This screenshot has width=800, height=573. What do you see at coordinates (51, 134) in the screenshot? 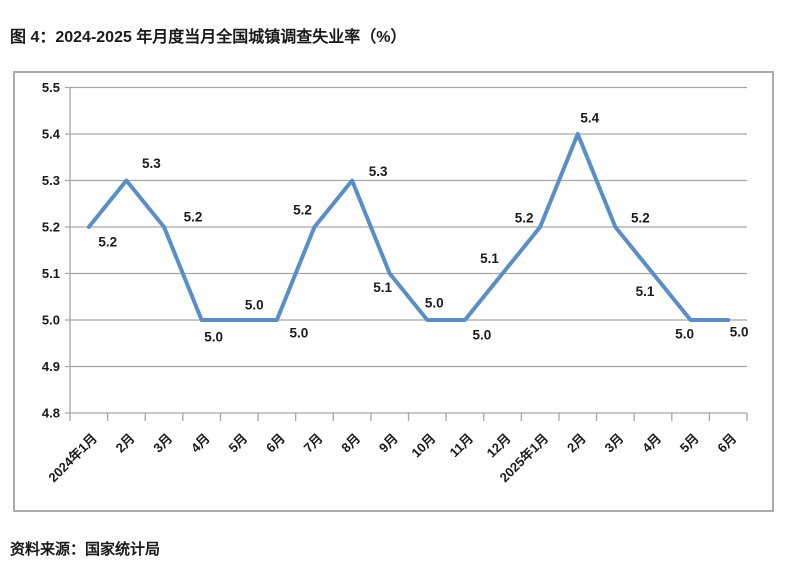
I see `y-tick-label: 5.4` at bounding box center [51, 134].